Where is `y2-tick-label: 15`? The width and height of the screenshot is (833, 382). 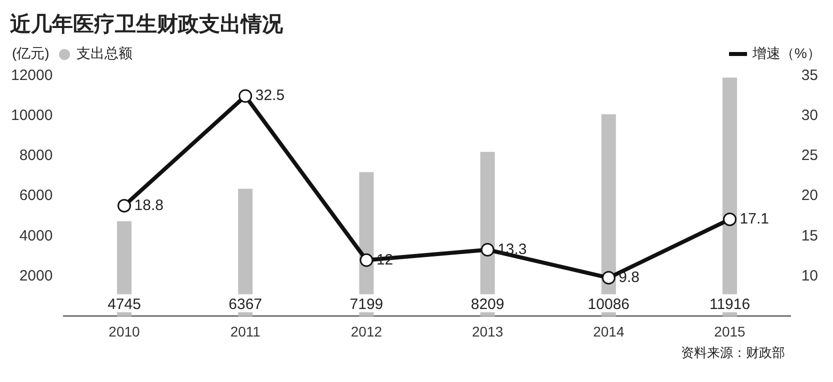 y2-tick-label: 15 is located at coordinates (809, 235).